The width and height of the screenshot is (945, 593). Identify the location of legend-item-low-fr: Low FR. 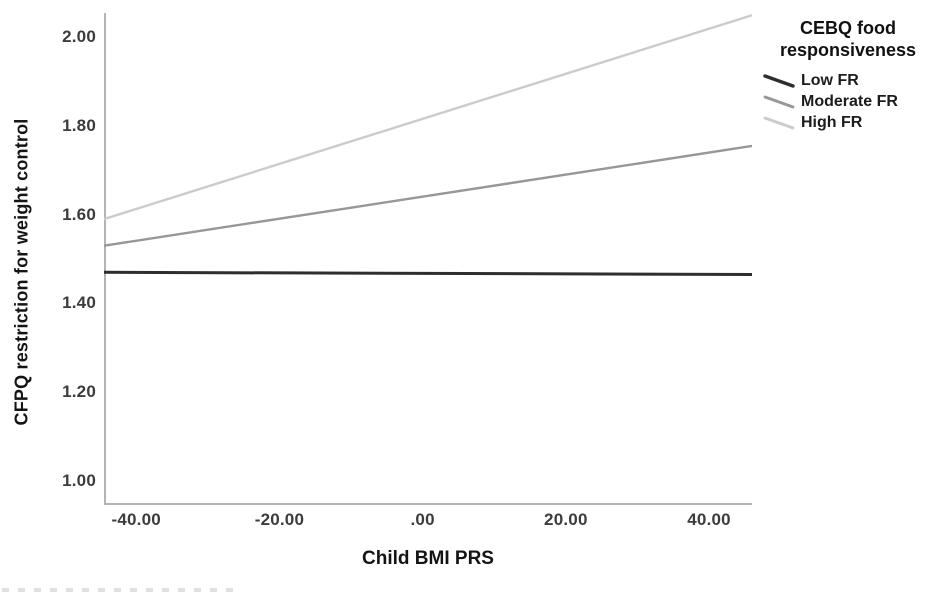
(851, 80).